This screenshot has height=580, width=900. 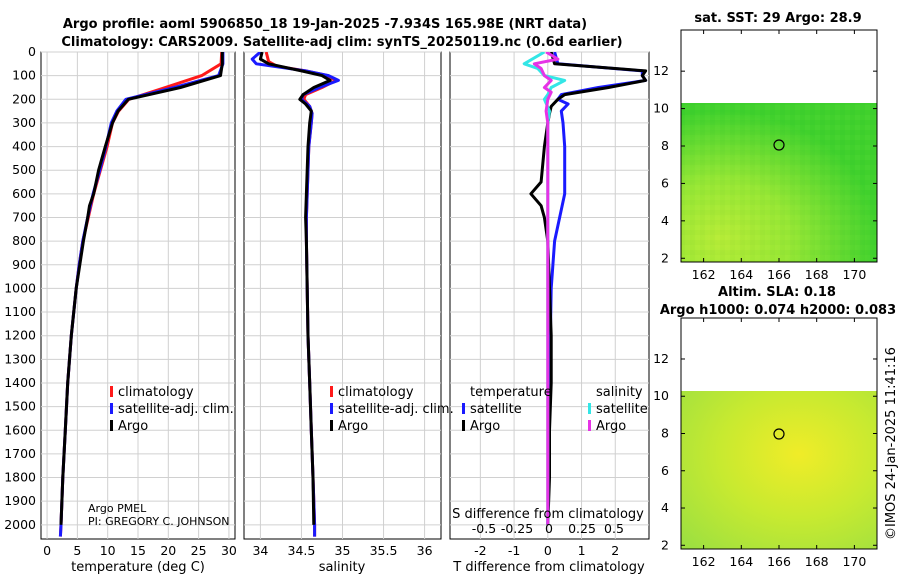 I want to click on depth-tick-label: 700, so click(x=24, y=216).